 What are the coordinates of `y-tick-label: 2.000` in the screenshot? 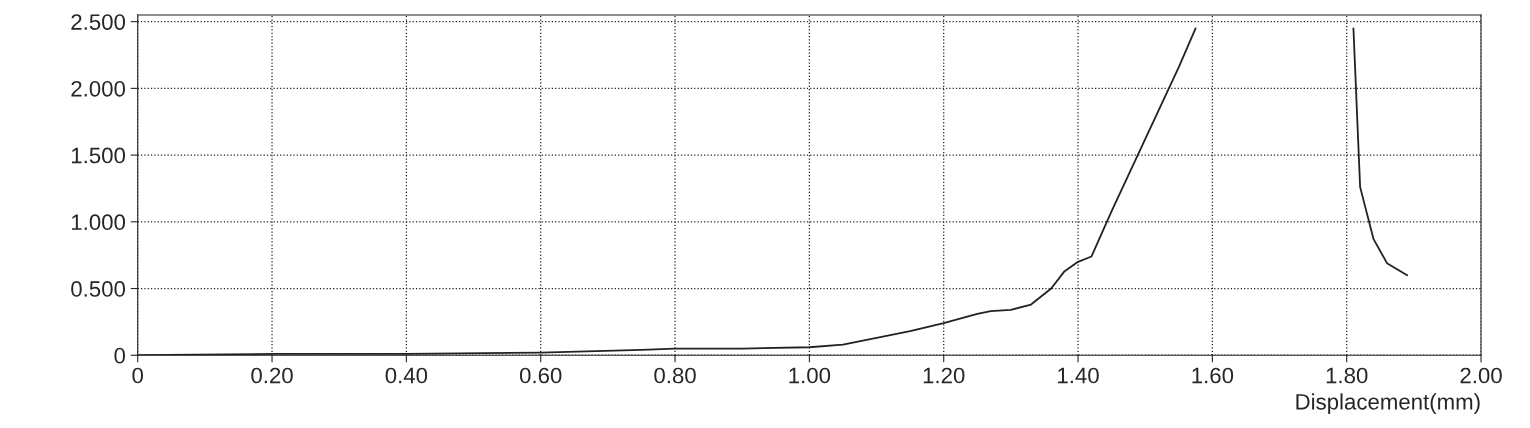 It's located at (98, 88).